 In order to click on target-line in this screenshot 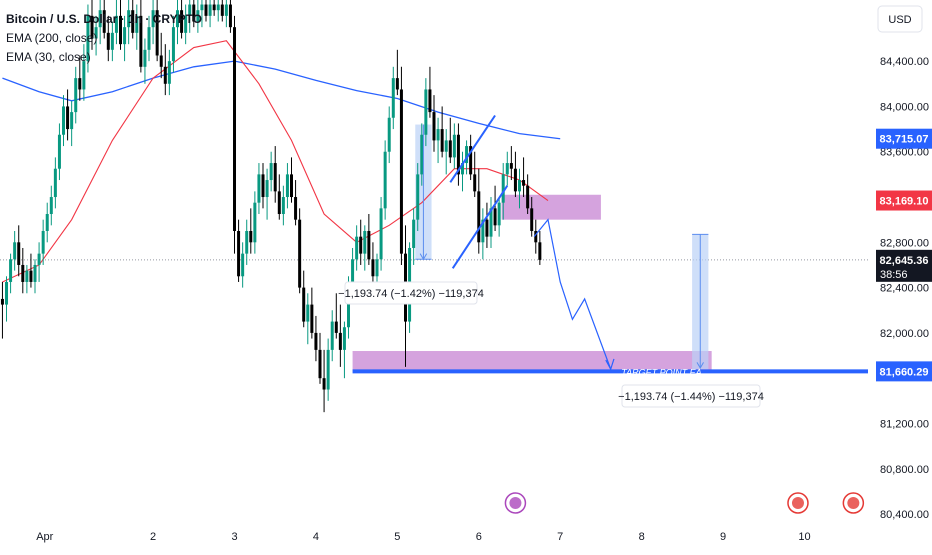, I will do `click(610, 371)`.